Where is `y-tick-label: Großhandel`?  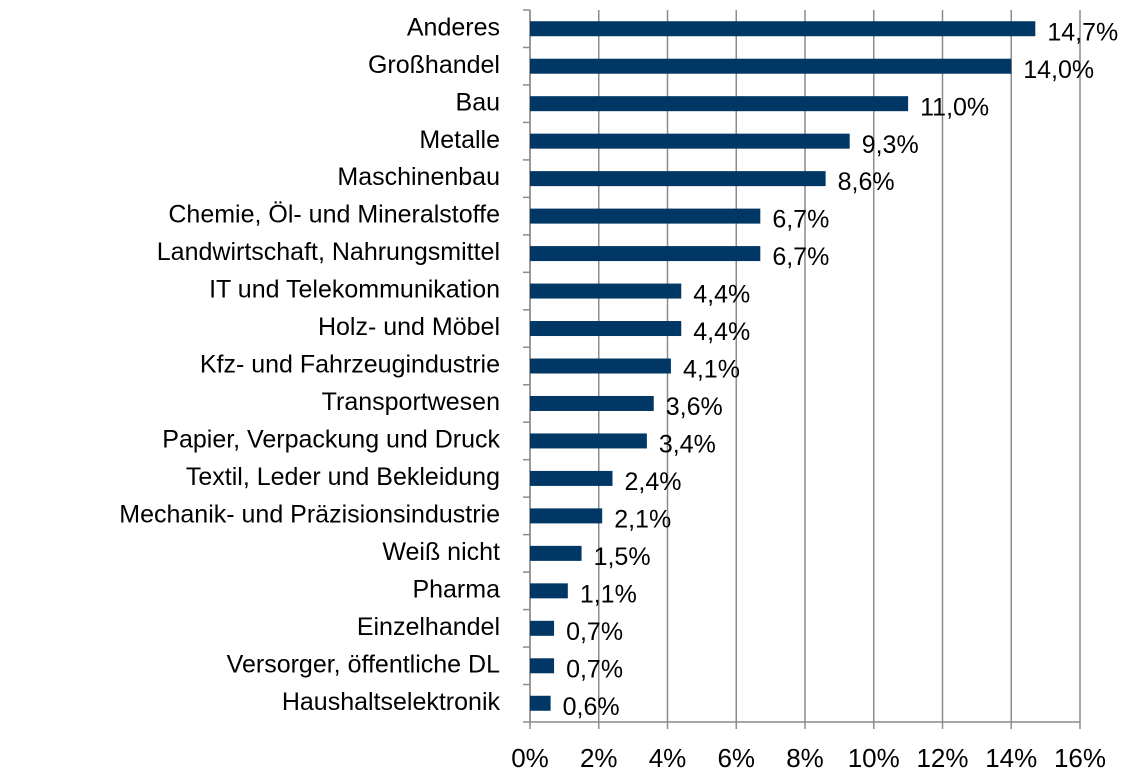 y-tick-label: Großhandel is located at coordinates (434, 65).